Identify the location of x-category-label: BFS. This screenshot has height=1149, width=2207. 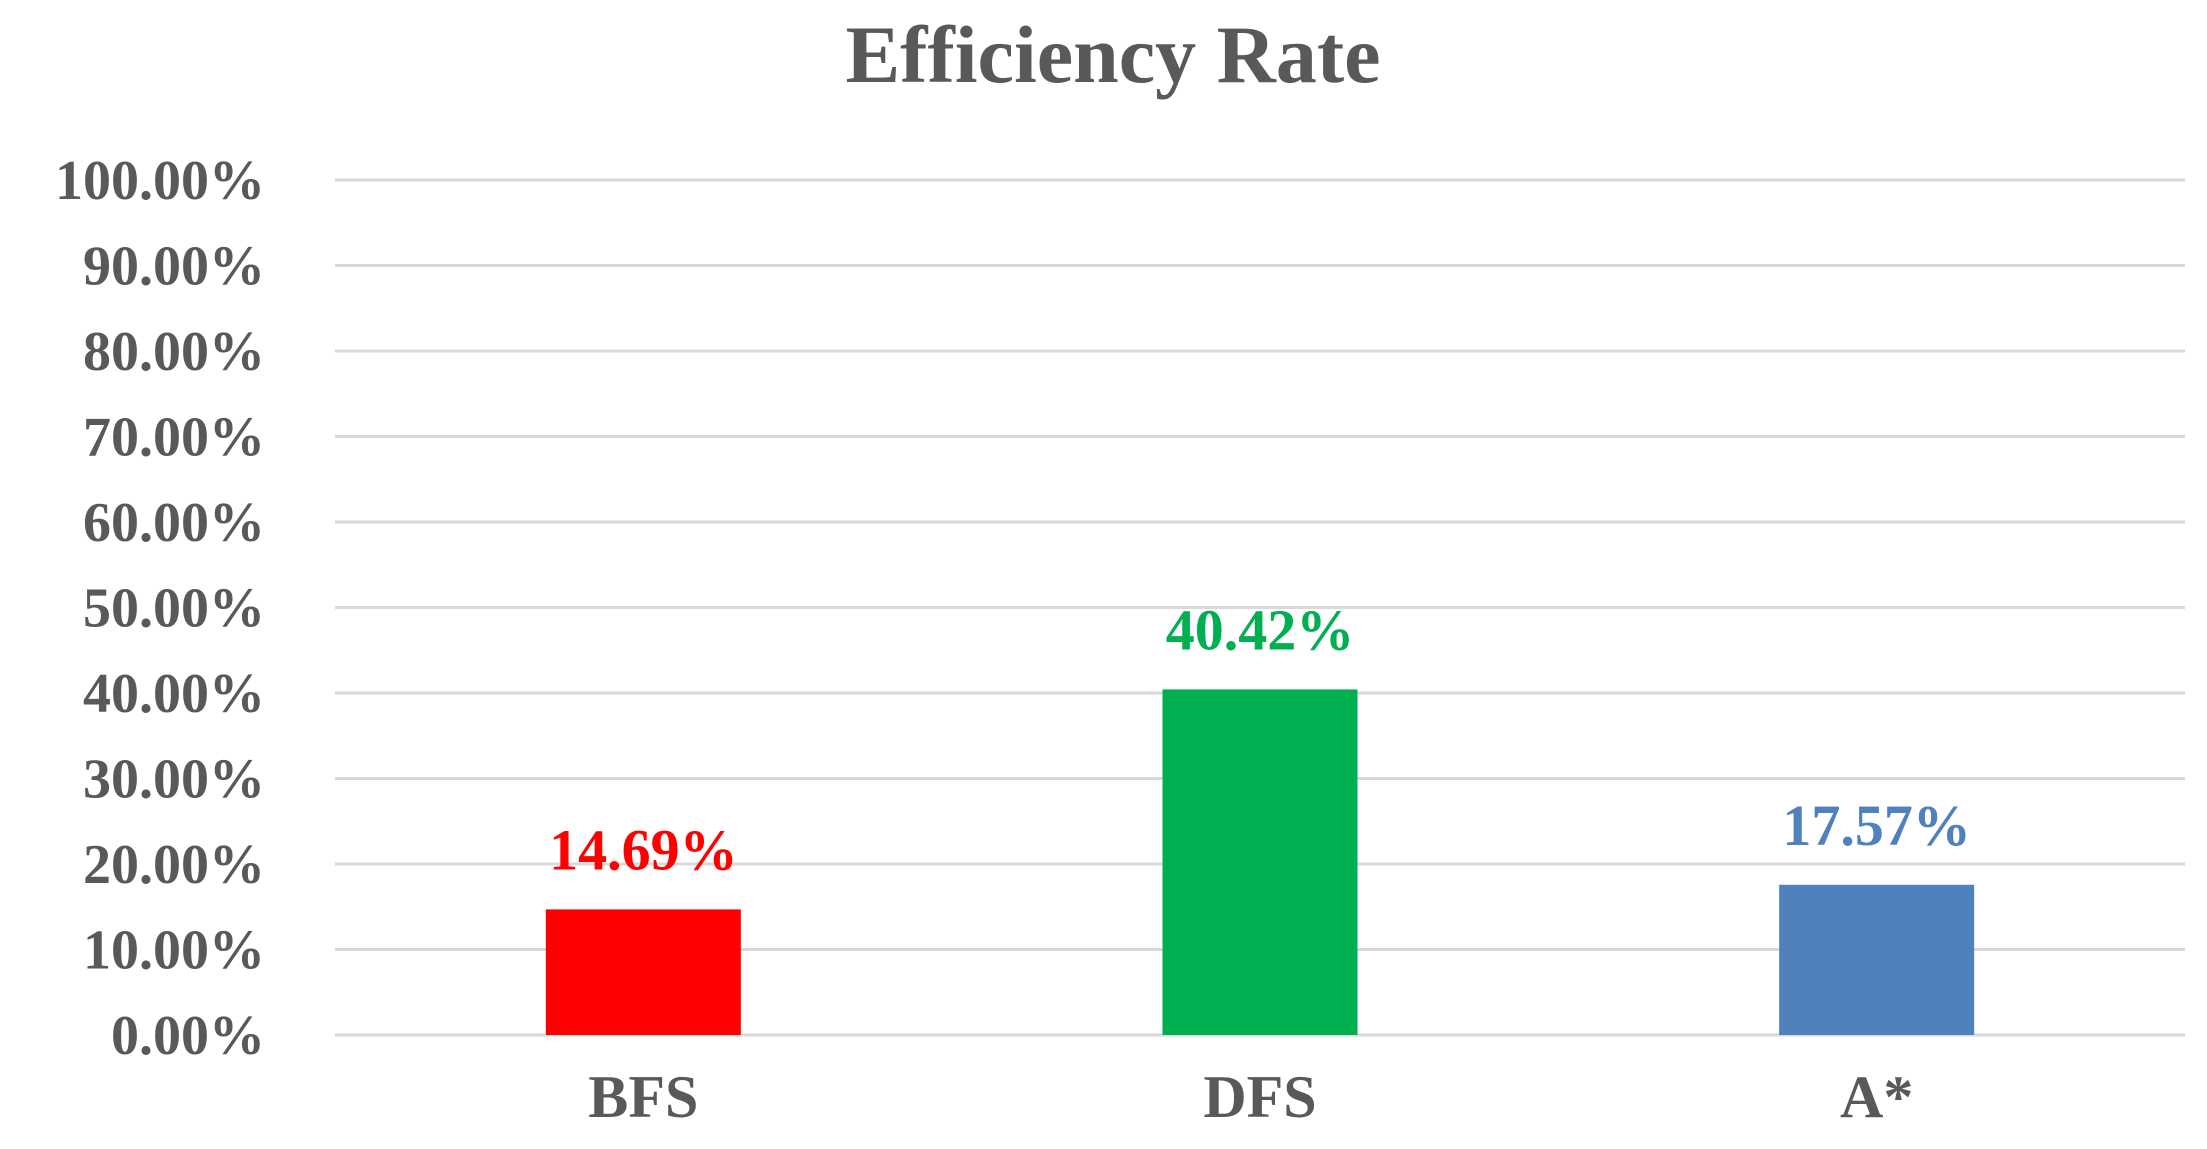
(643, 1097).